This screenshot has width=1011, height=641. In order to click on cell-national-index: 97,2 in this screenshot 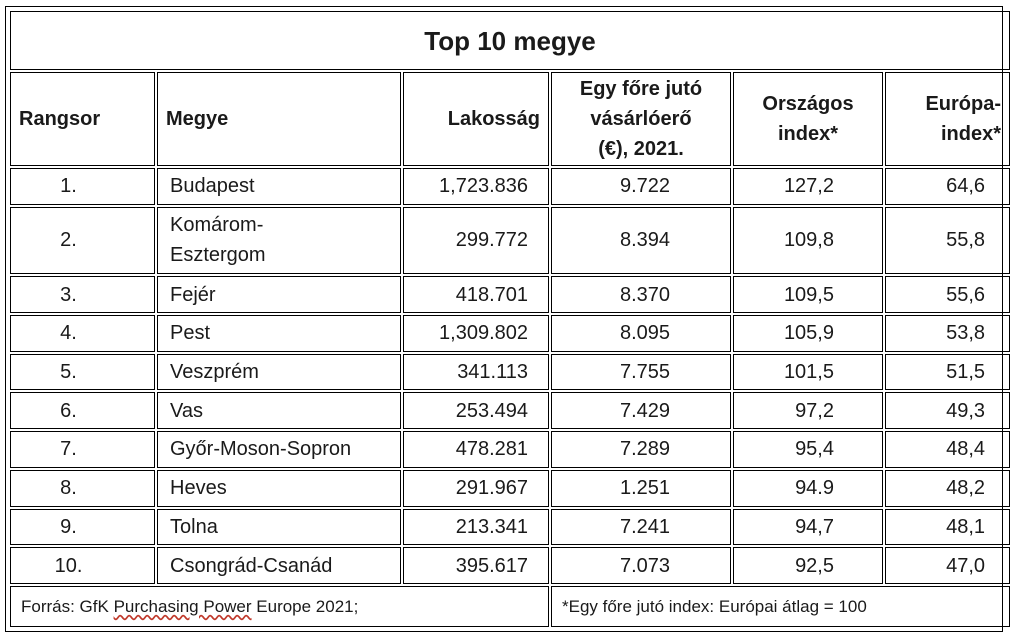, I will do `click(808, 411)`.